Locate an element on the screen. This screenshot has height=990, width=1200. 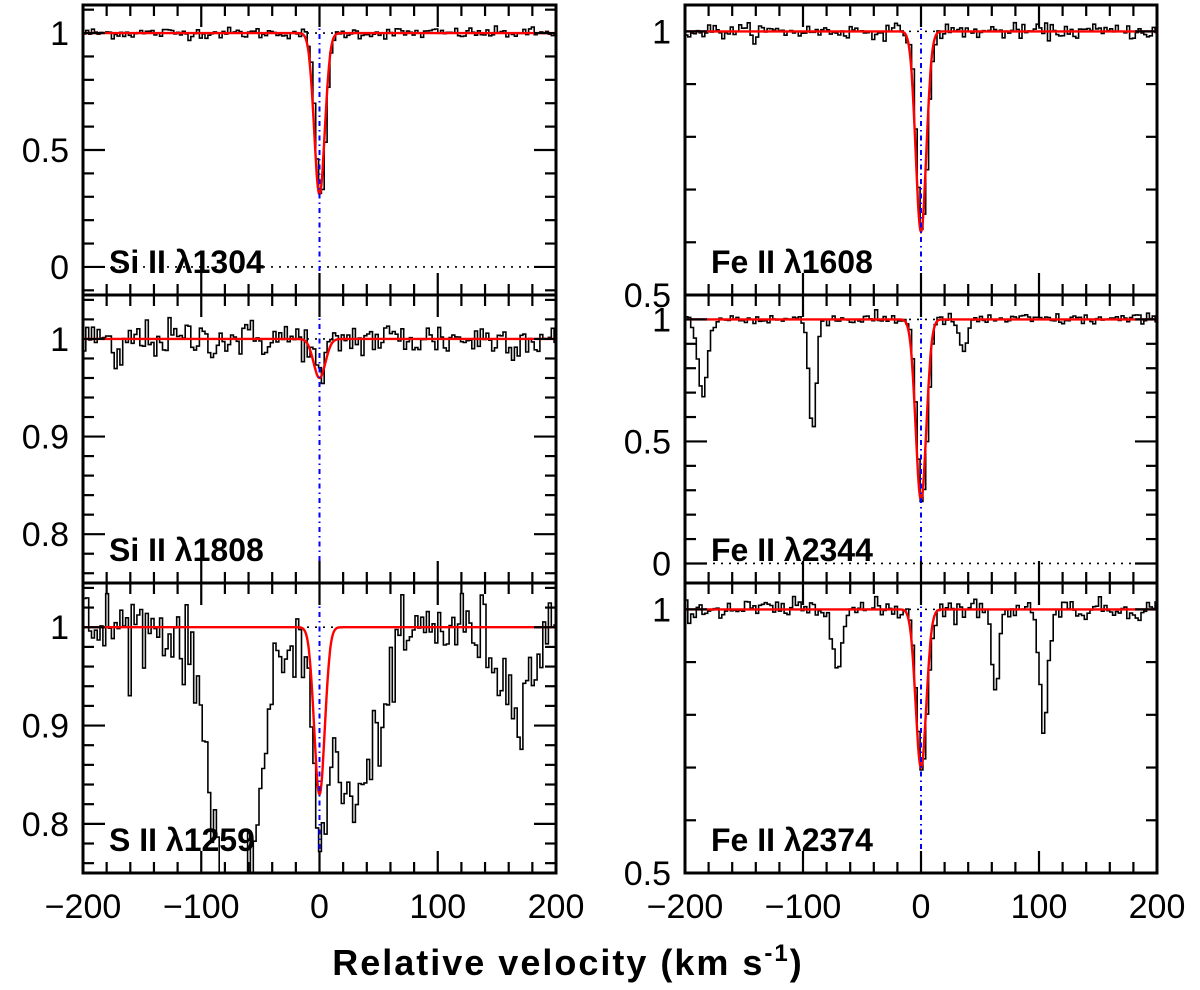
panel-fe-ii-2374: 0.5 1 Fe II λ2374 is located at coordinates (891, 737).